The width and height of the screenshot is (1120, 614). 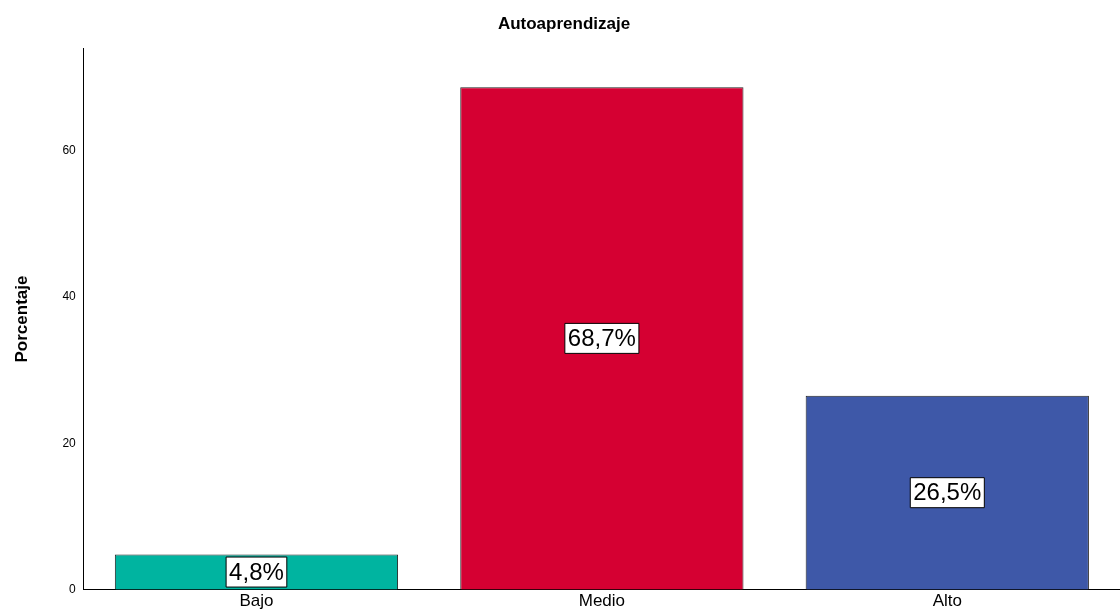 I want to click on y-tick-label: 20, so click(x=69, y=442).